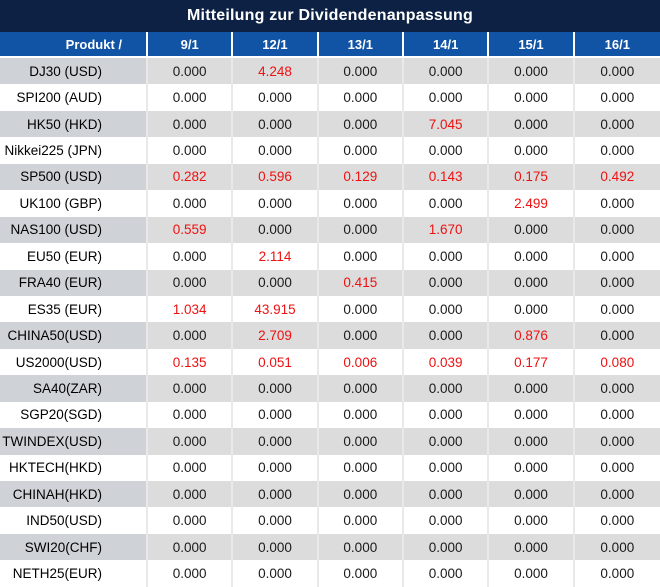 This screenshot has width=660, height=587. I want to click on column-header-date: 13/1, so click(361, 45).